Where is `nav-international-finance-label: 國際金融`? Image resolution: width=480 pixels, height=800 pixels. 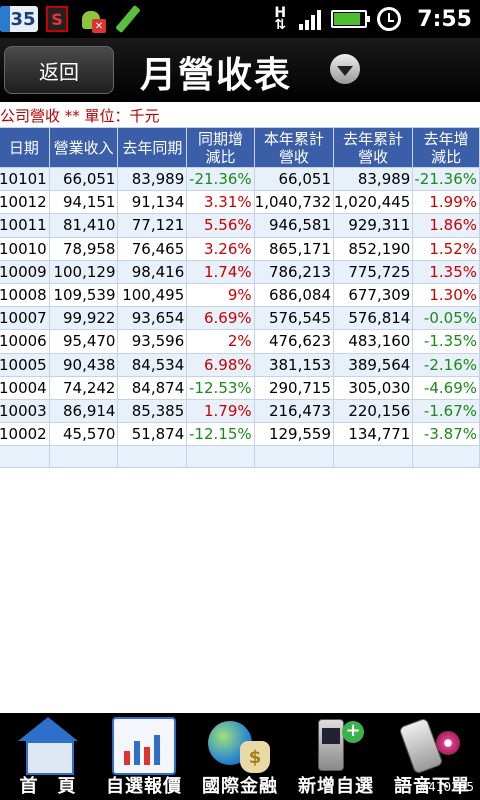 nav-international-finance-label: 國際金融 is located at coordinates (240, 786).